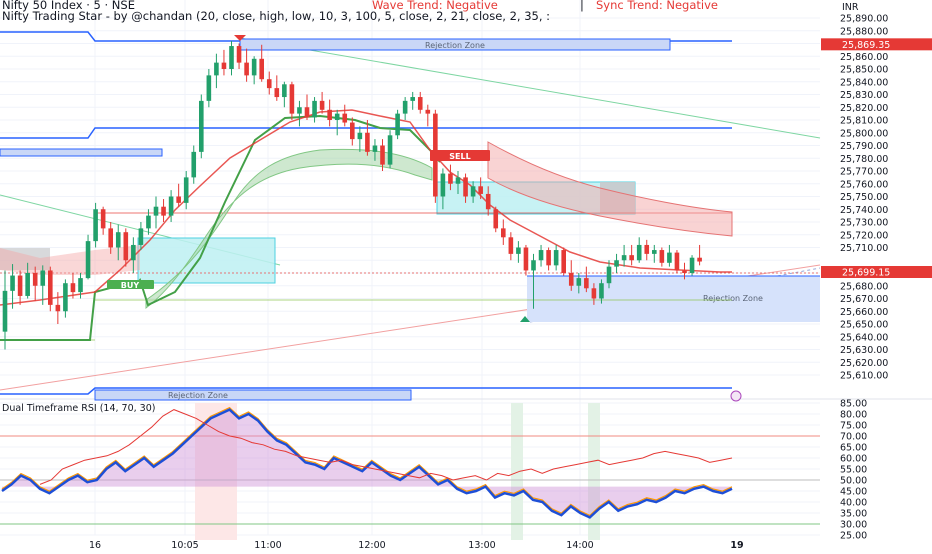 The width and height of the screenshot is (932, 554). I want to click on rsi-tick-label: 35.00, so click(853, 514).